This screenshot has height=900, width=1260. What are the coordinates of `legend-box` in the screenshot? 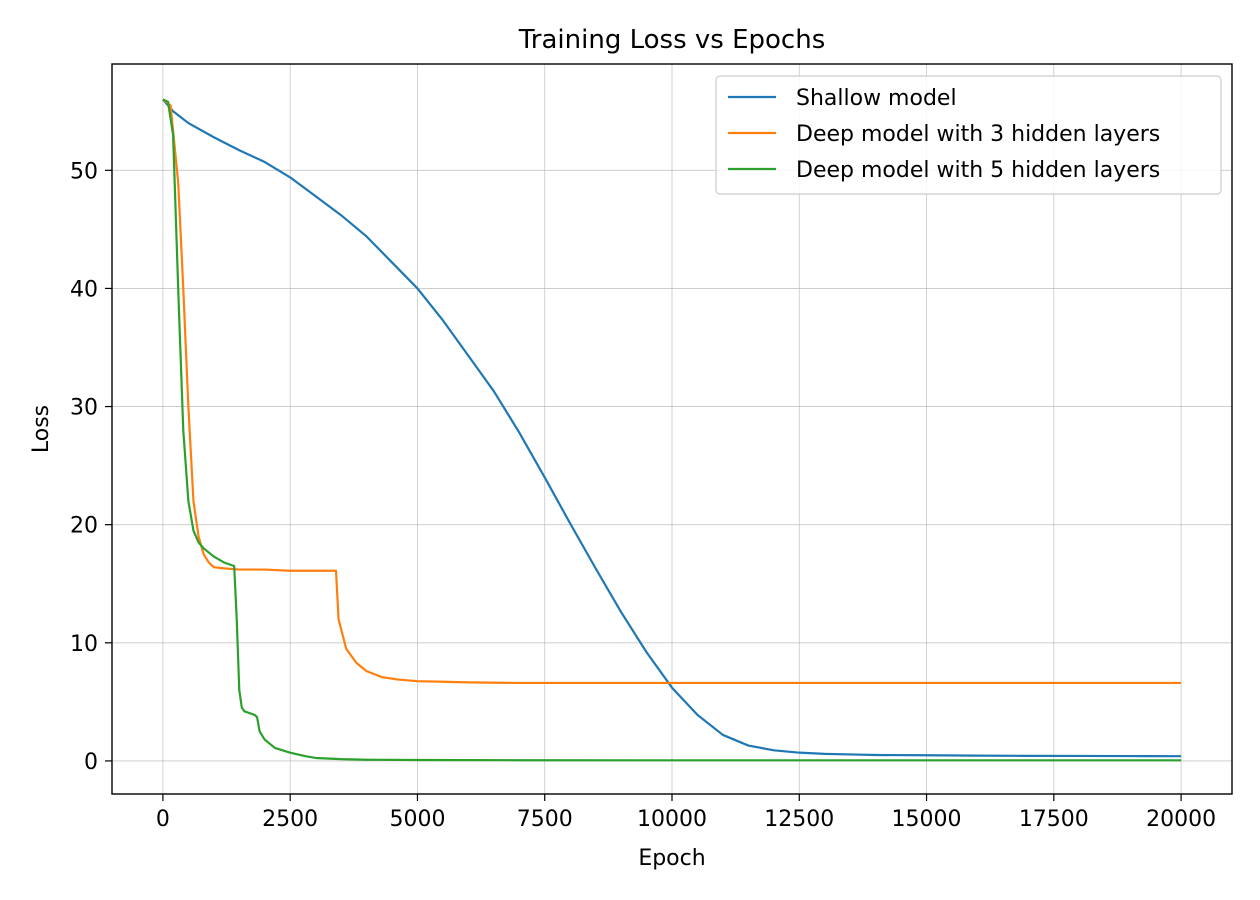 It's located at (968, 135).